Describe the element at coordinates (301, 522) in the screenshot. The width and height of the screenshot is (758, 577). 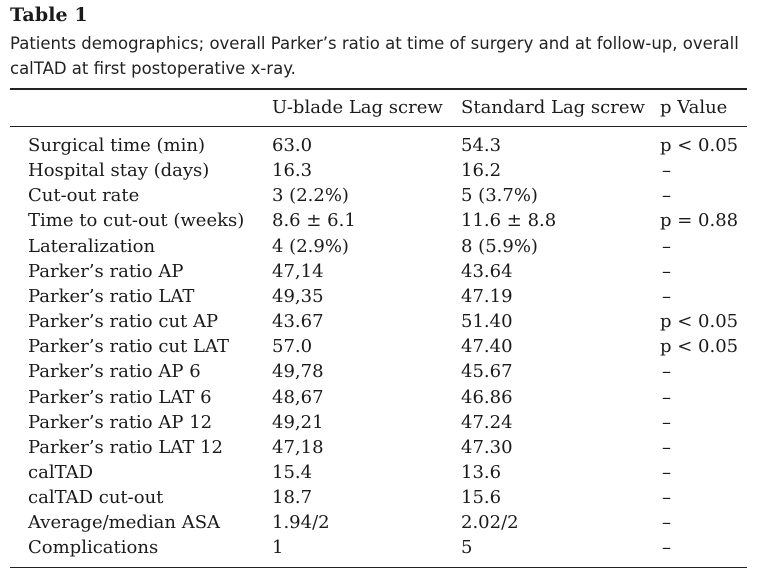
I see `cell-ublade: 1.94/2` at that location.